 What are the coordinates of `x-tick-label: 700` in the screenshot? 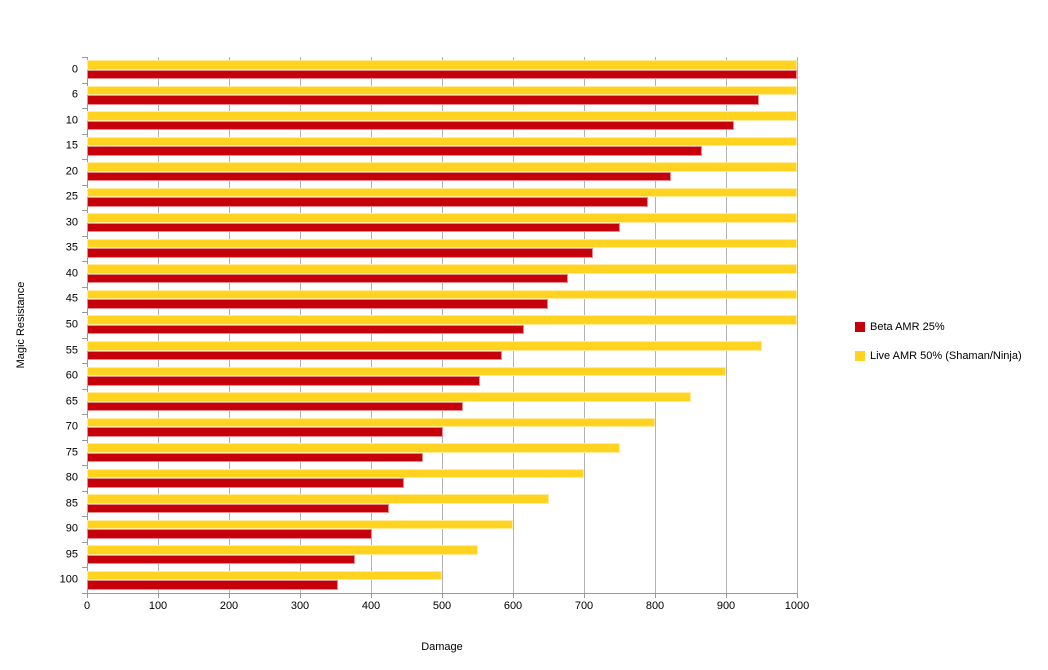 It's located at (584, 606).